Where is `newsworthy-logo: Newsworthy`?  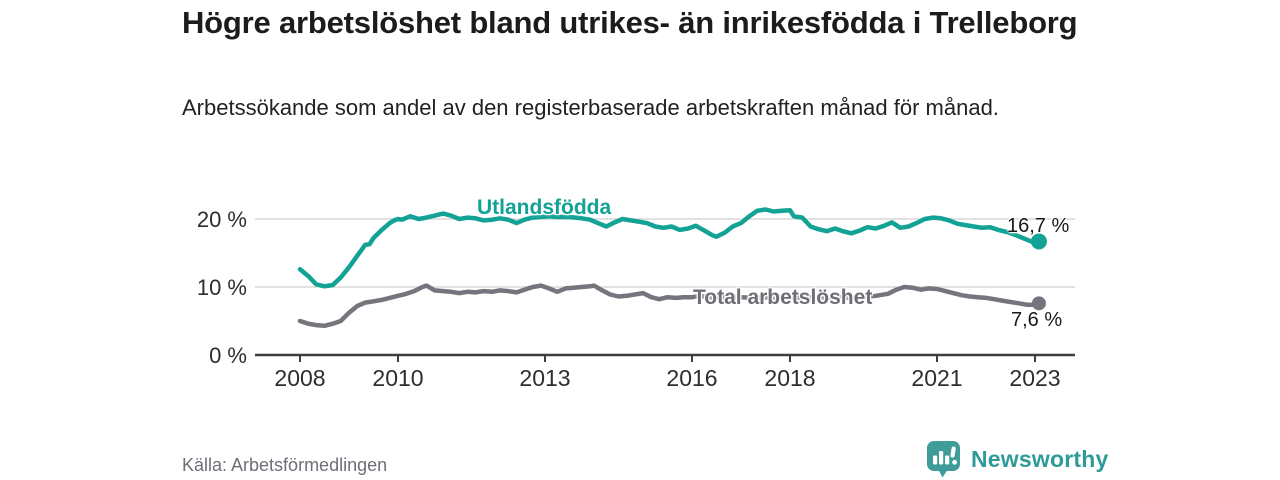 newsworthy-logo: Newsworthy is located at coordinates (1017, 459).